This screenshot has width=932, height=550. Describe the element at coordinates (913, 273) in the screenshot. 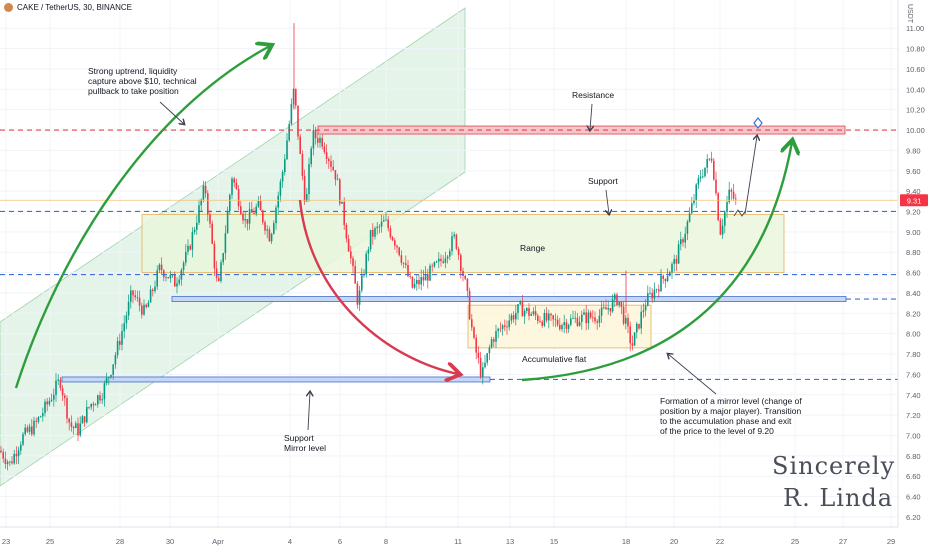

I see `price-tick-label: 8.60` at that location.